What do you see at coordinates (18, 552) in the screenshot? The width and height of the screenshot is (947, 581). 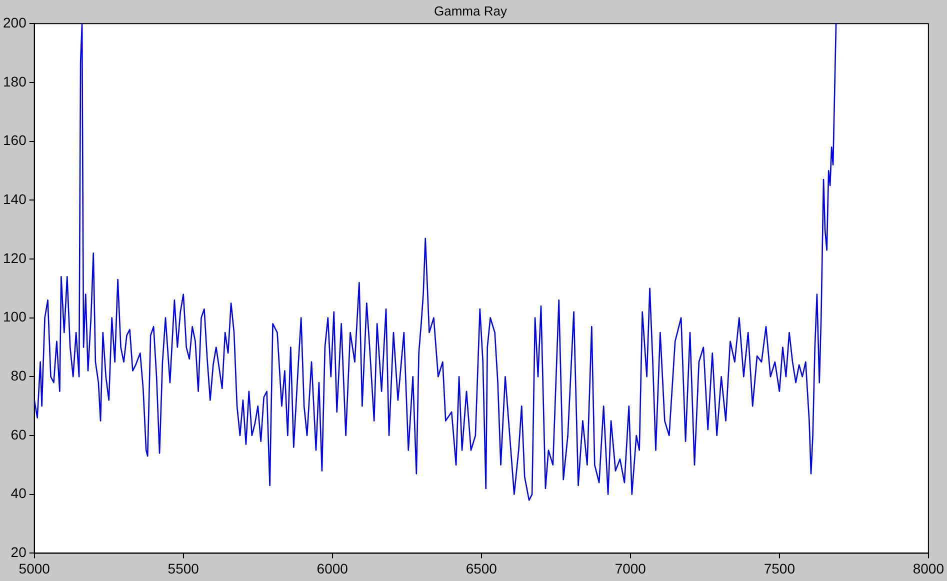 I see `y-tick-label: 20` at bounding box center [18, 552].